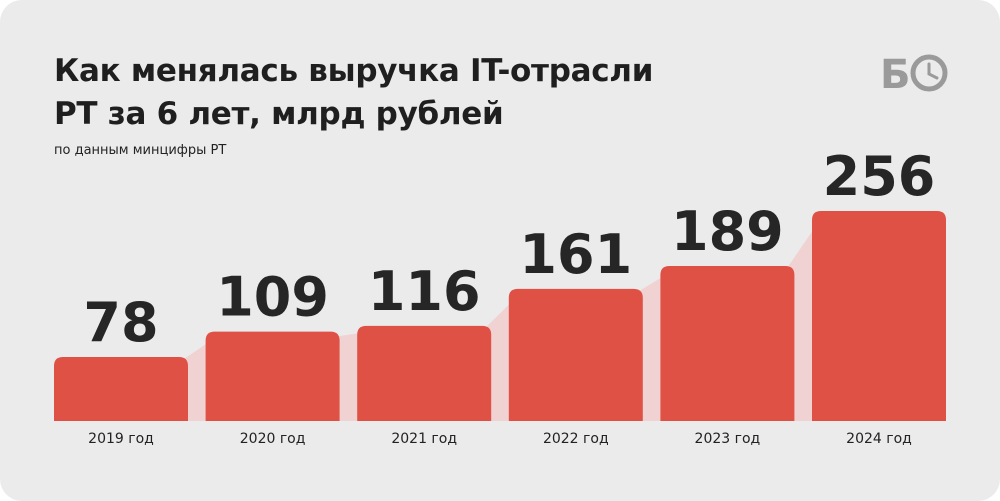 This screenshot has height=501, width=1000. I want to click on bar-value-label-4: 189, so click(727, 231).